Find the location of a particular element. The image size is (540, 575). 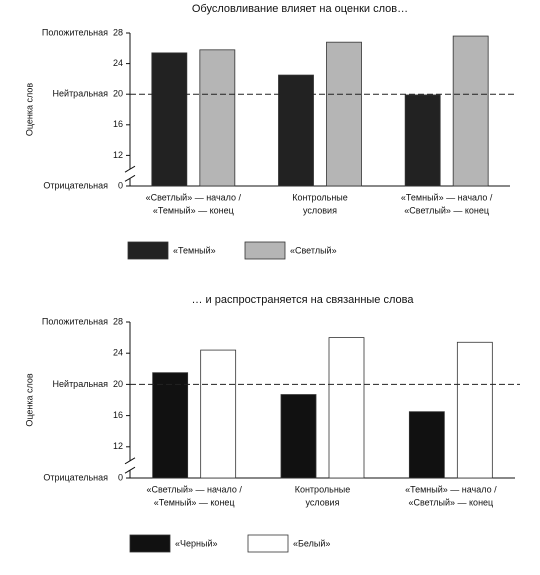

legend-label: «Белый» is located at coordinates (311, 543).